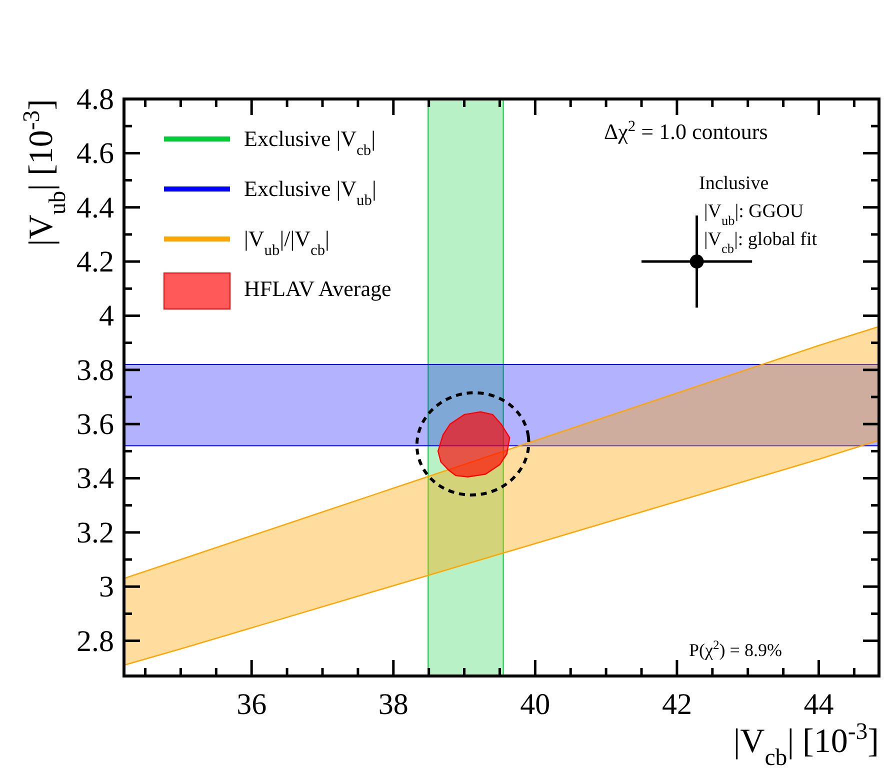  What do you see at coordinates (819, 704) in the screenshot?
I see `x-tick-label: 44` at bounding box center [819, 704].